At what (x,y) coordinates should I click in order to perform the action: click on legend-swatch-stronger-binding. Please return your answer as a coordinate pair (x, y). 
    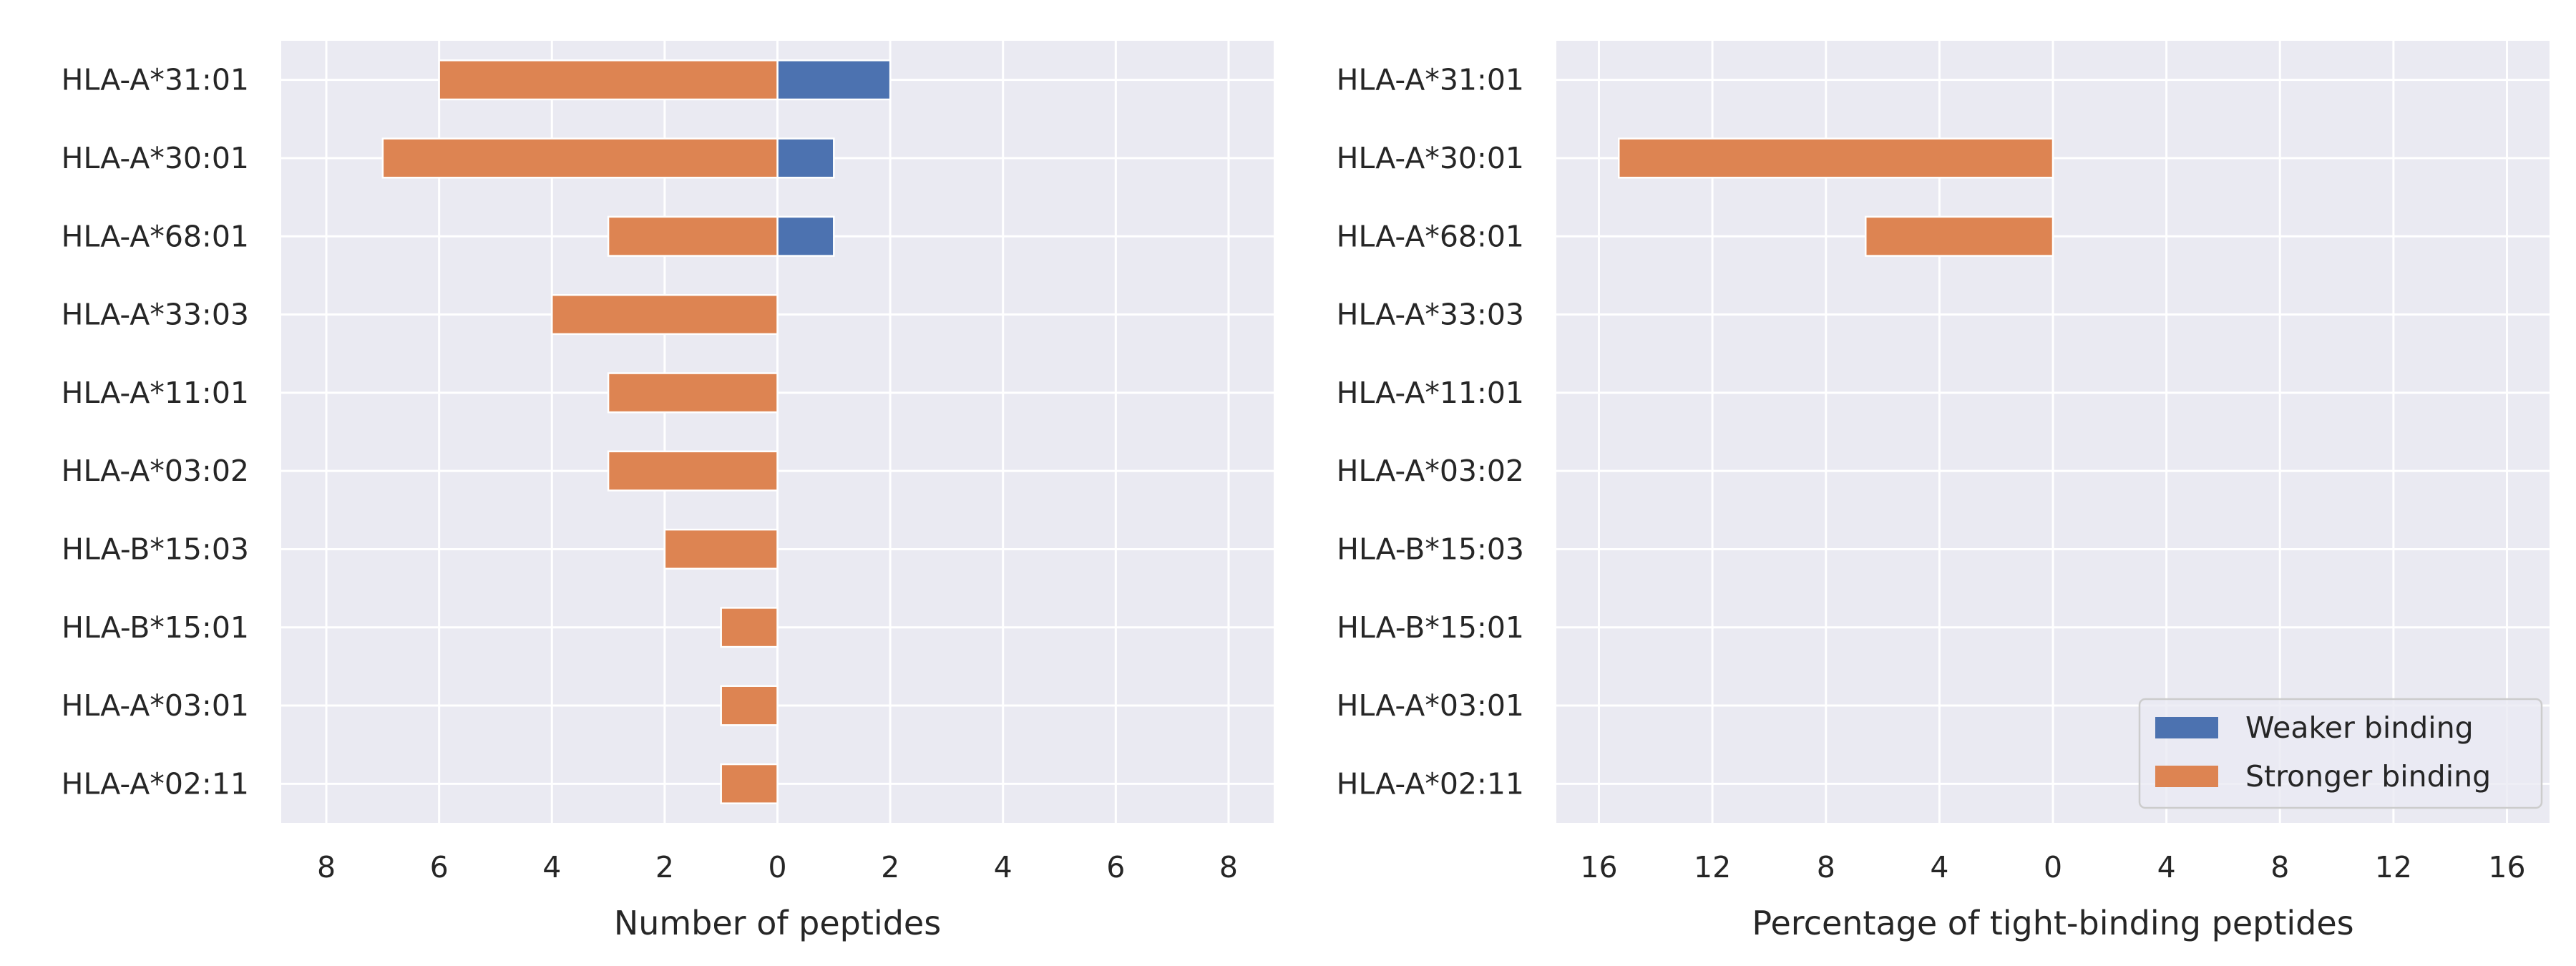
    Looking at the image, I should click on (2186, 776).